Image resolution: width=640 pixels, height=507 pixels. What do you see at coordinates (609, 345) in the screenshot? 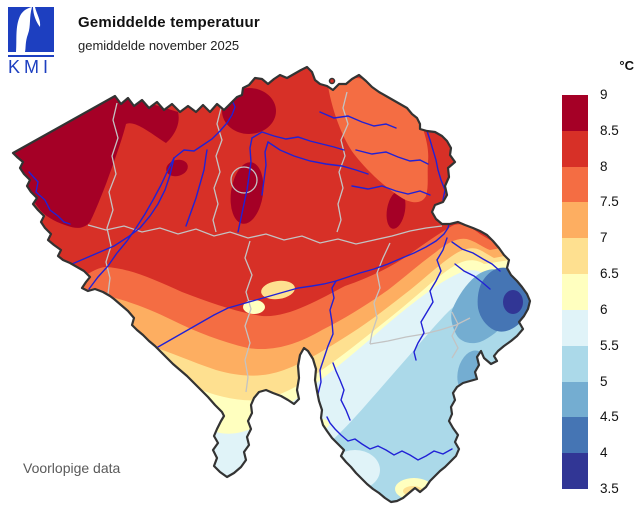
I see `legend-tick-label: 5.5` at bounding box center [609, 345].